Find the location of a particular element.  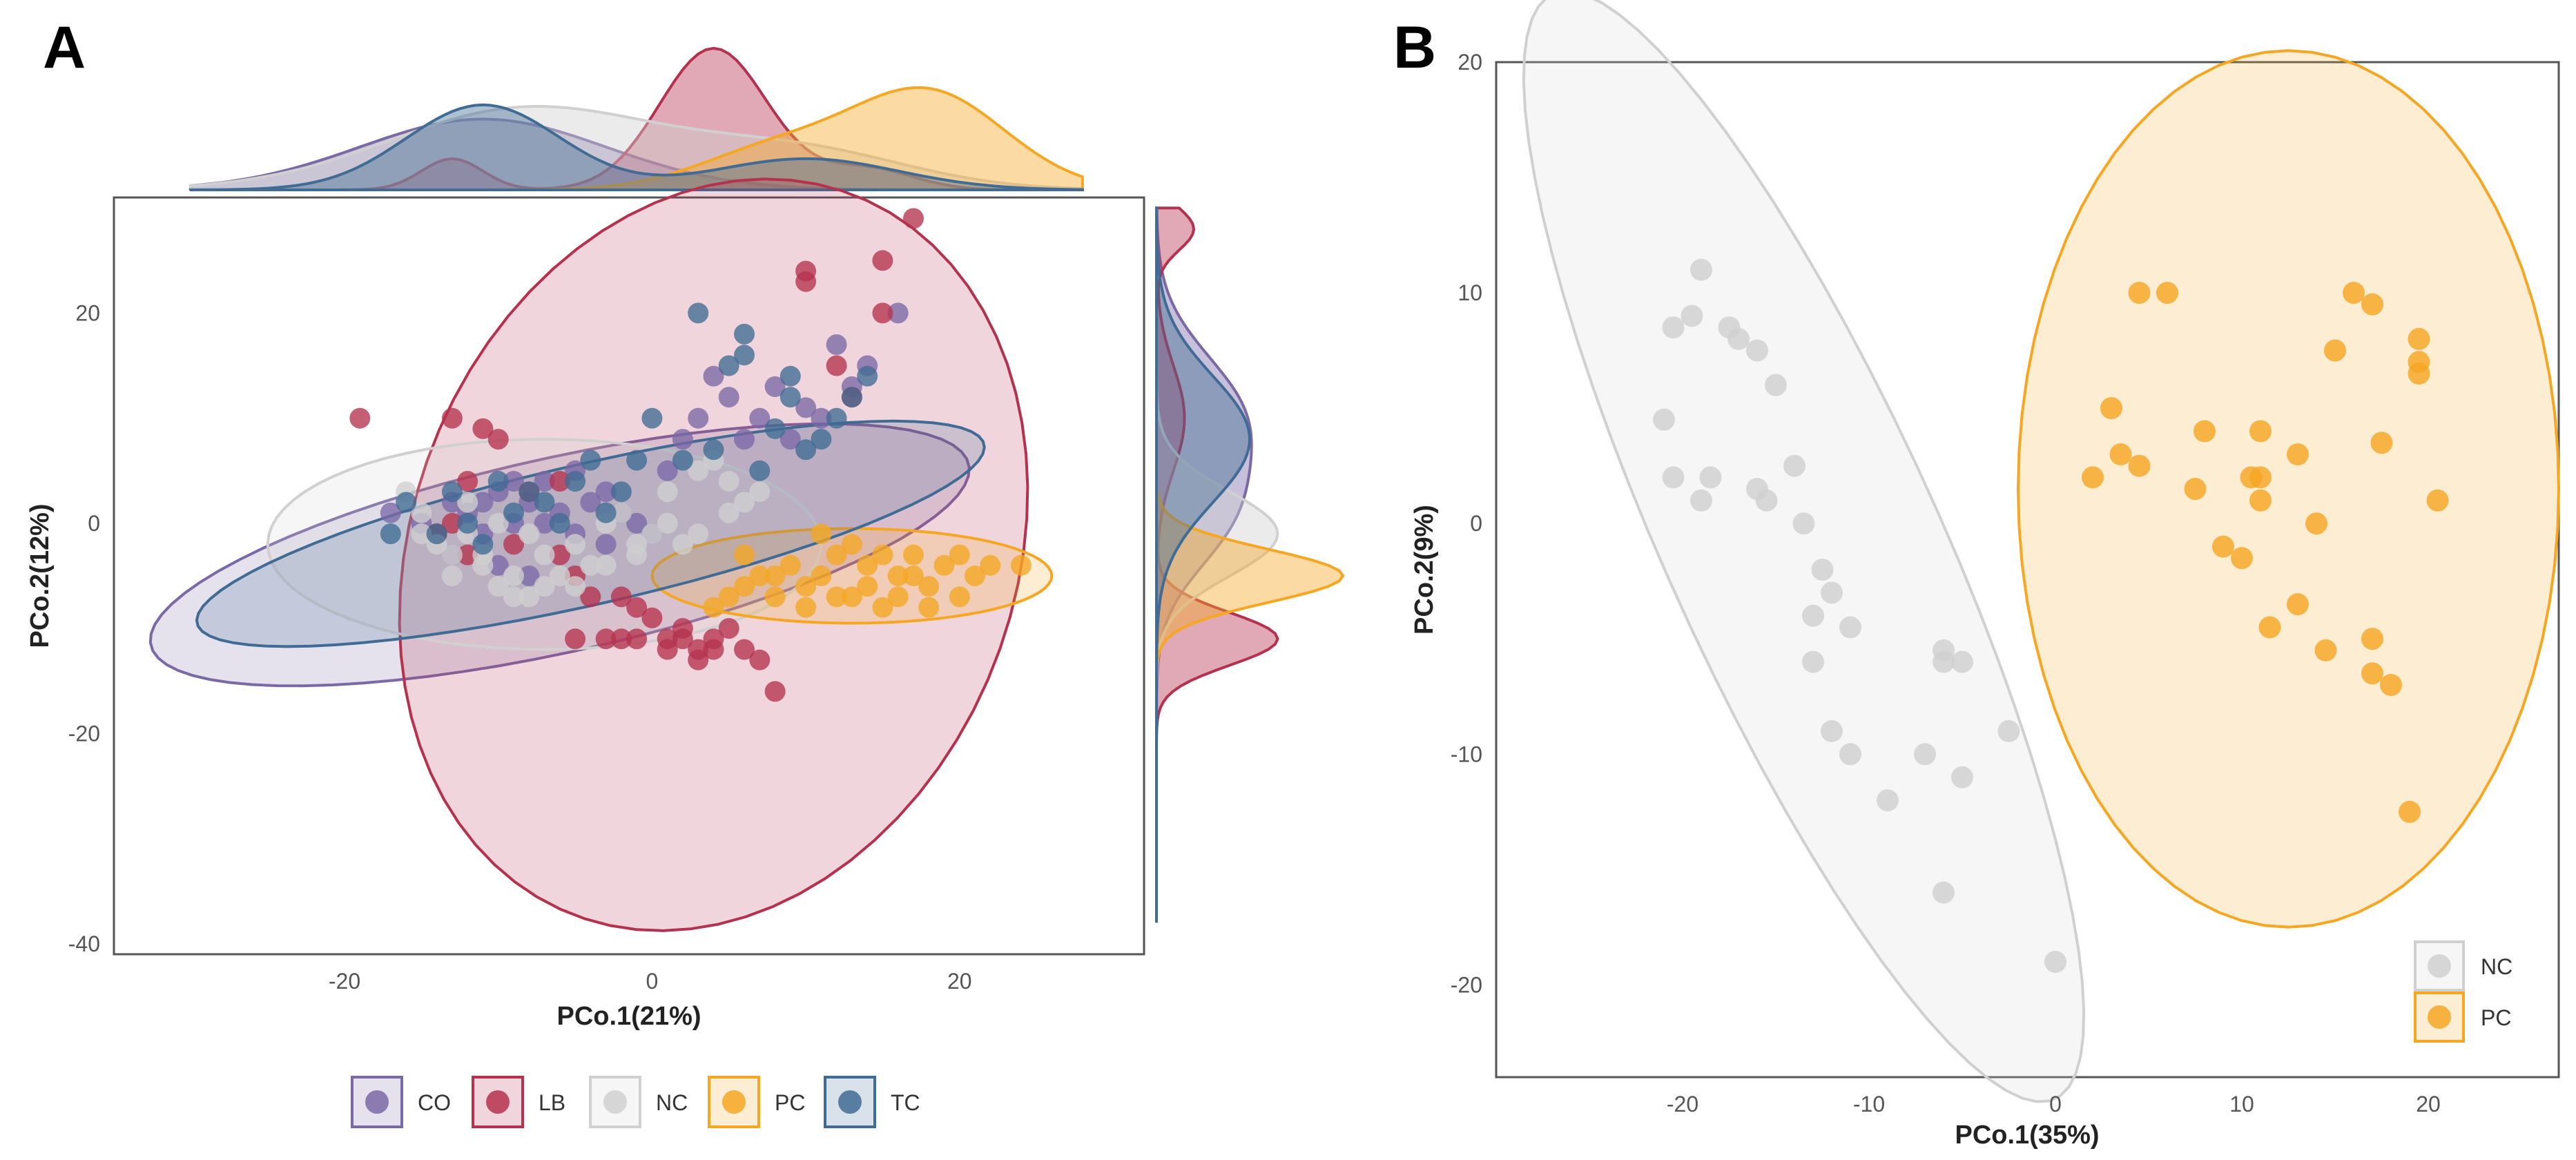

legend-marker-b-nc is located at coordinates (2439, 966).